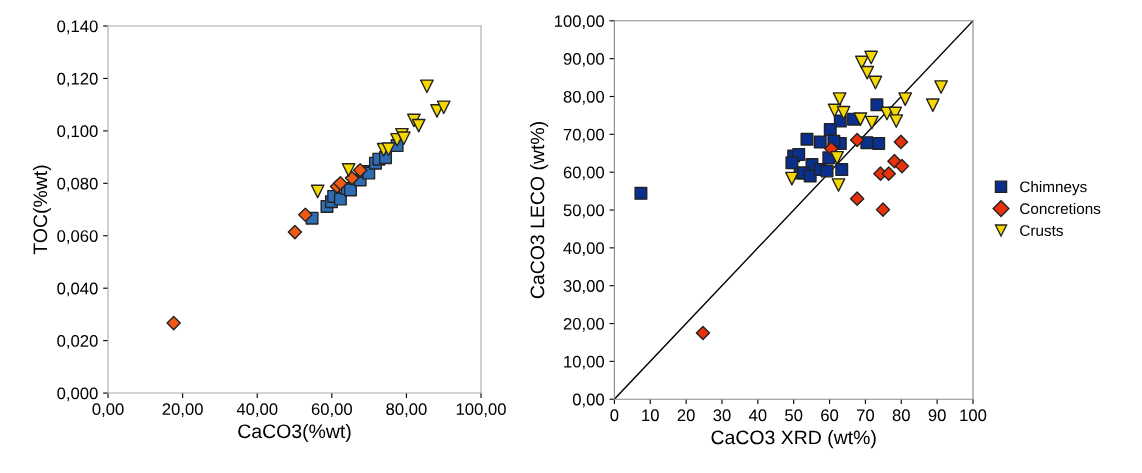  I want to click on y-tick-label: 100,00, so click(579, 22).